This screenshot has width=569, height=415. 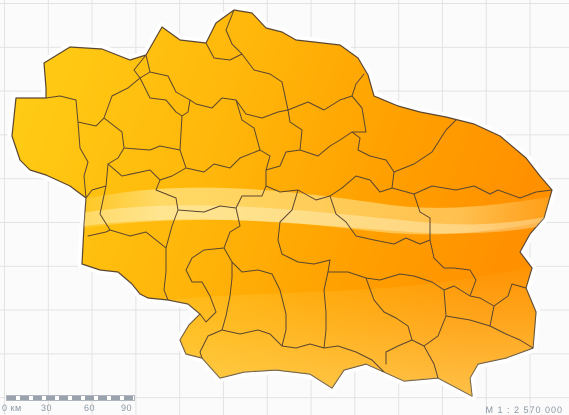 What do you see at coordinates (12, 408) in the screenshot?
I see `scale-label-0: 0 км` at bounding box center [12, 408].